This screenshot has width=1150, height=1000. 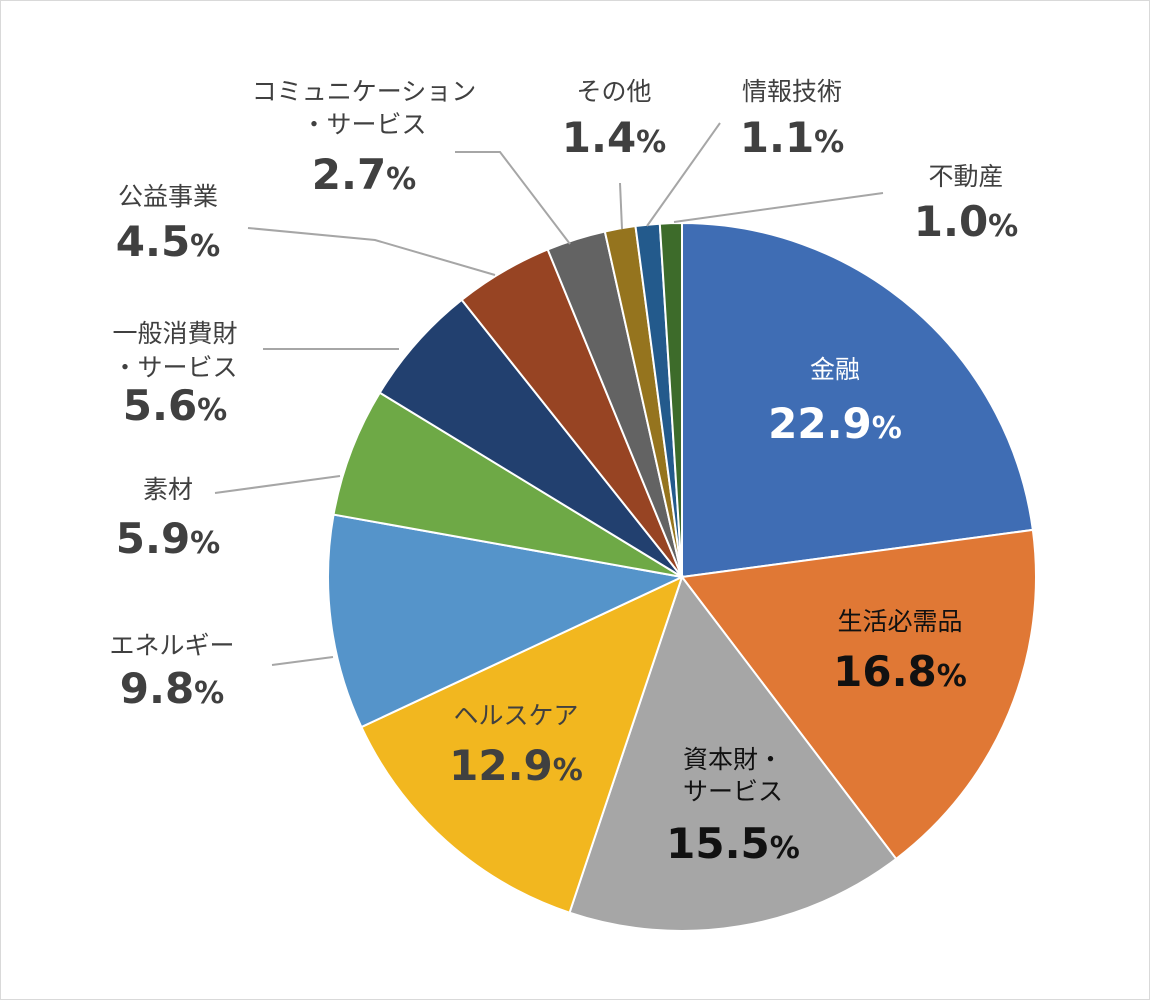 What do you see at coordinates (683, 174) in the screenshot?
I see `slice-10-leader-line` at bounding box center [683, 174].